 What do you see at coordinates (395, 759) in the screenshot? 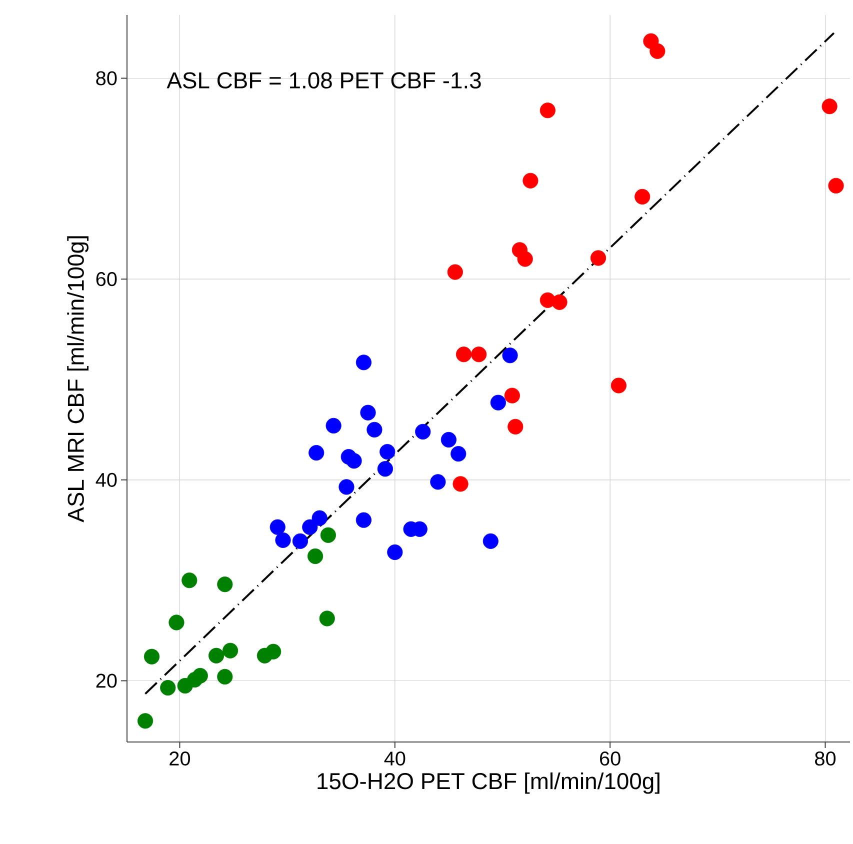
I see `x-tick-label: 40` at bounding box center [395, 759].